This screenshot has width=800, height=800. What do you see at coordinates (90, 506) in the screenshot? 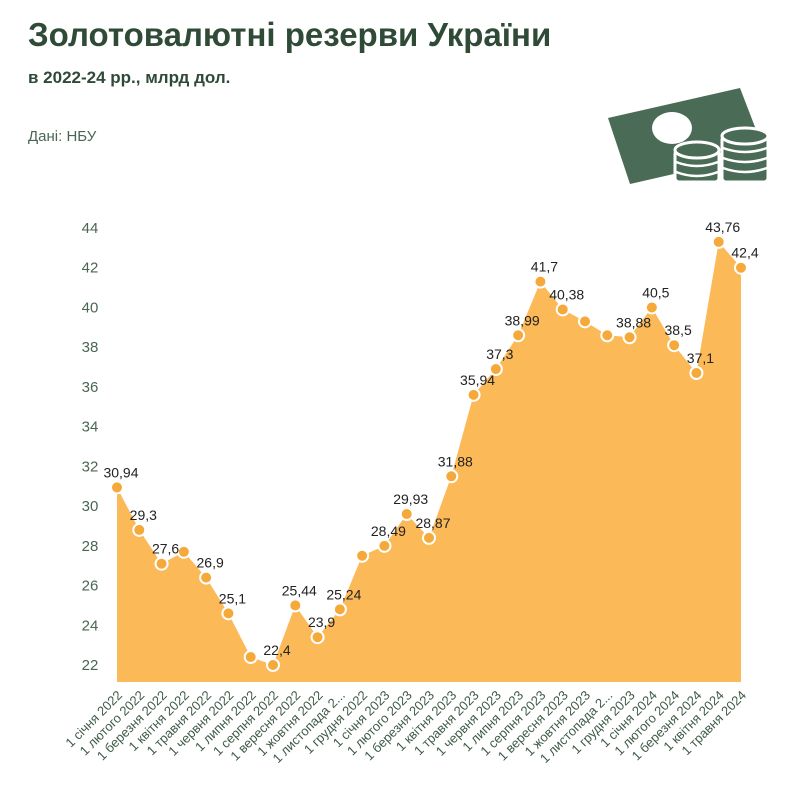
I see `y-tick-label: 30` at bounding box center [90, 506].